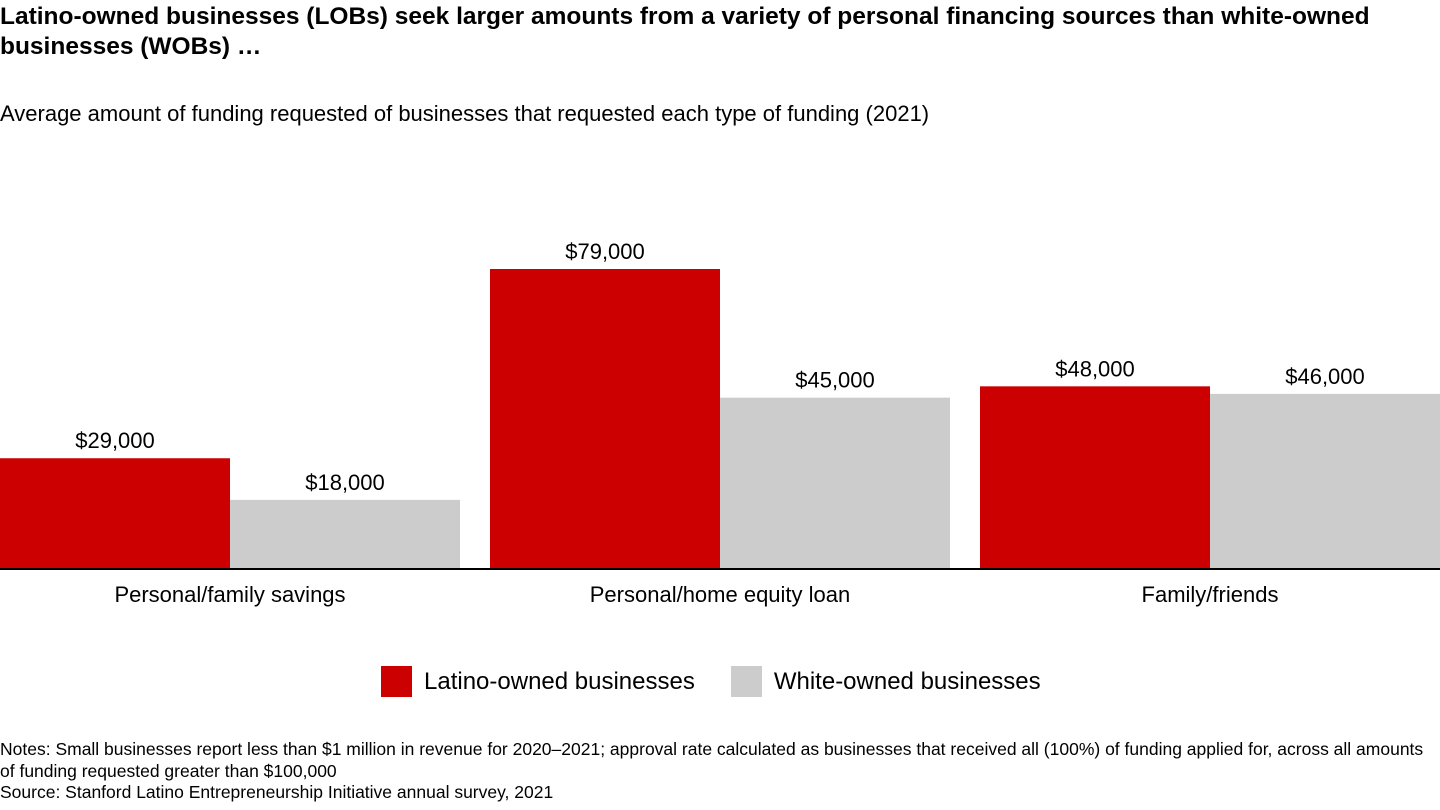  I want to click on legend-swatch-white, so click(746, 681).